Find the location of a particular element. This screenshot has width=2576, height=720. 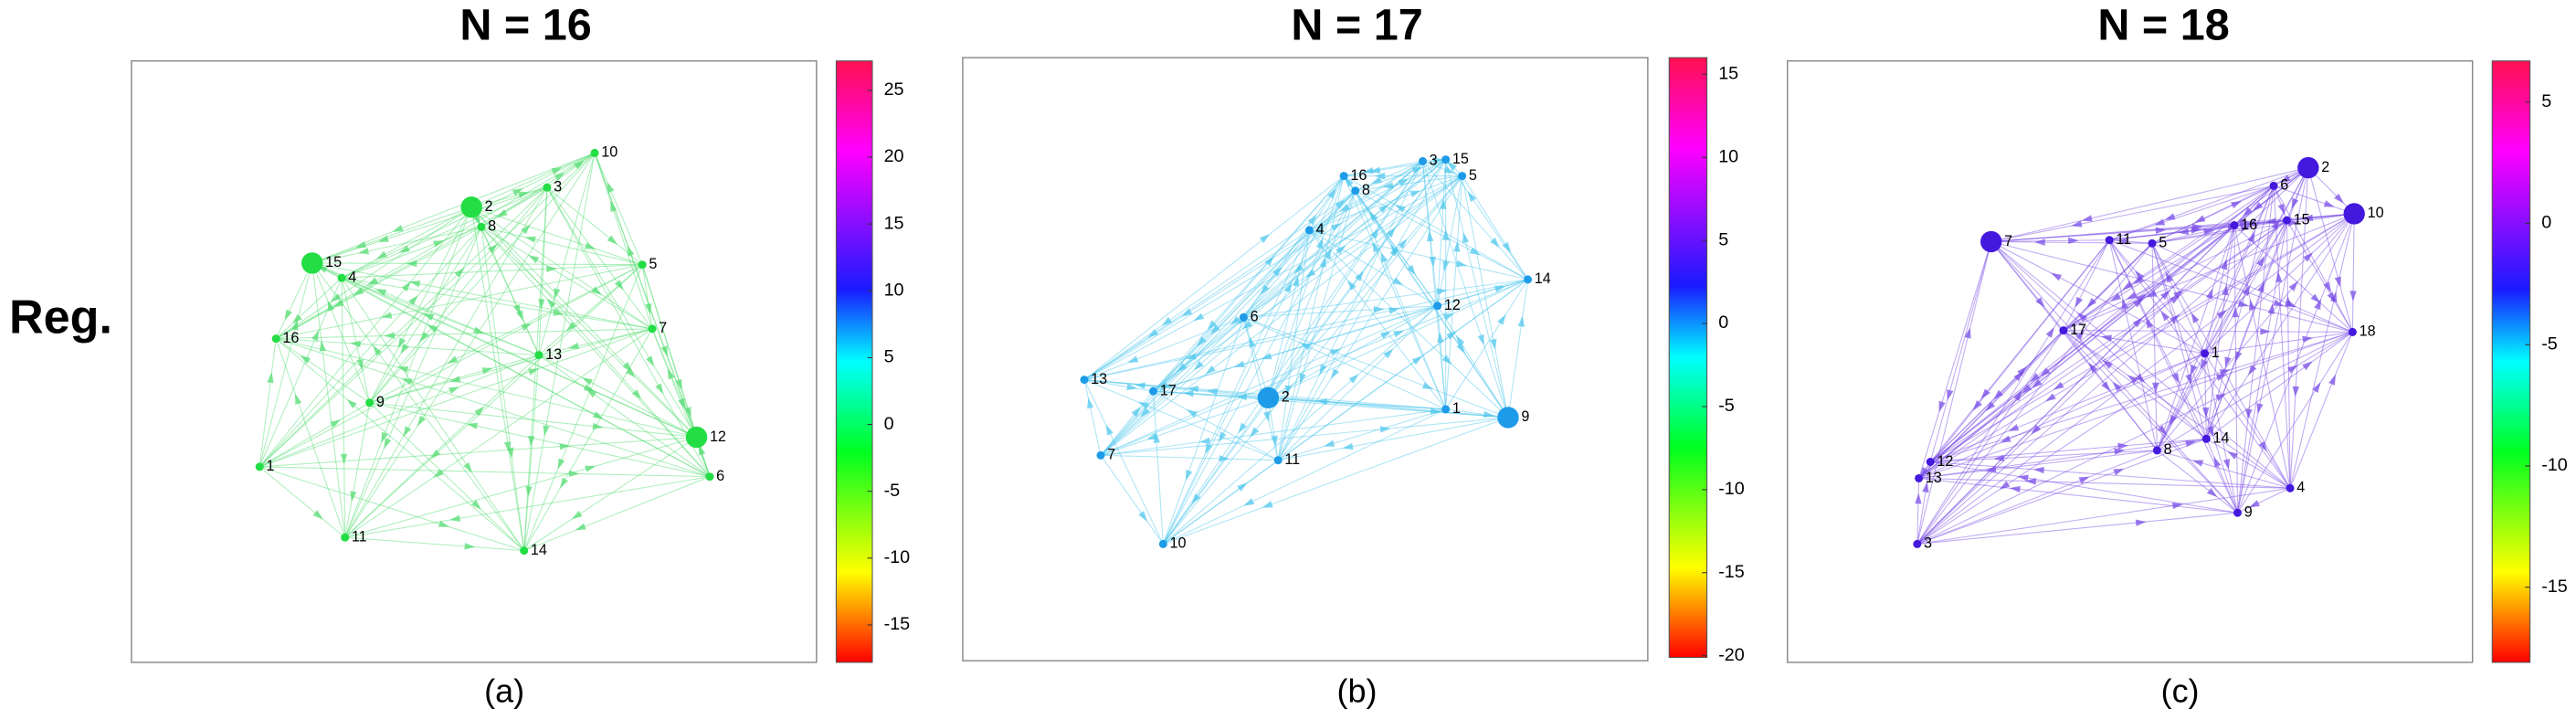

node-label: 10 is located at coordinates (1178, 543).